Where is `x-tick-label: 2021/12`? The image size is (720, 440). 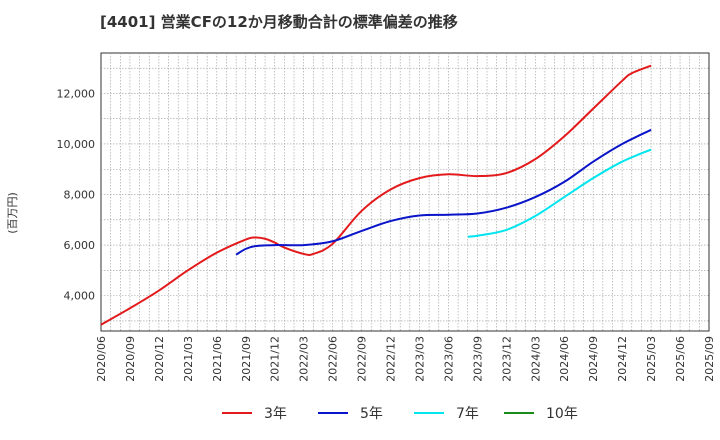
x-tick-label: 2021/12 is located at coordinates (275, 359).